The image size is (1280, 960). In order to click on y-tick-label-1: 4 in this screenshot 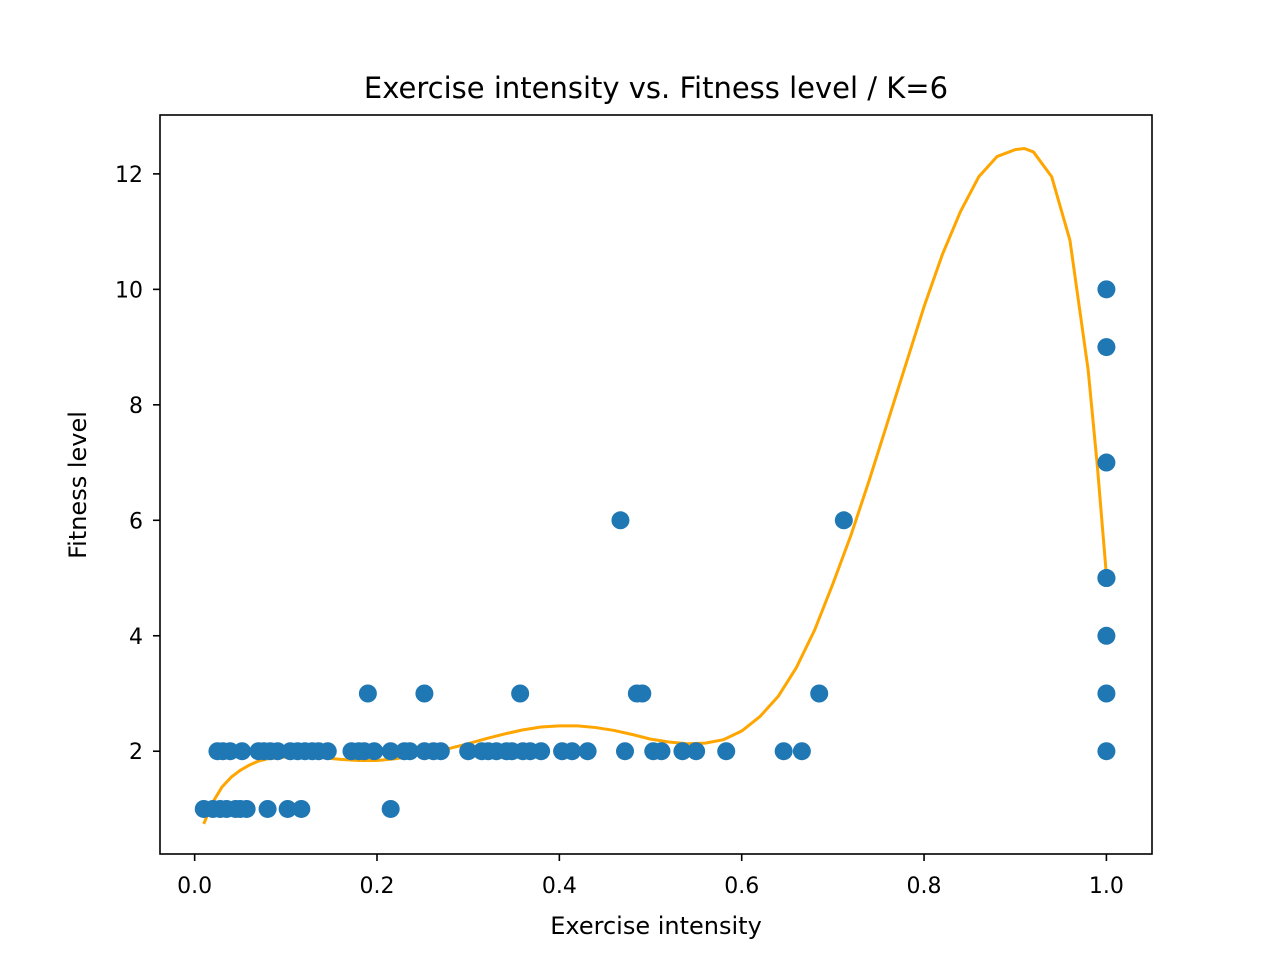, I will do `click(136, 637)`.